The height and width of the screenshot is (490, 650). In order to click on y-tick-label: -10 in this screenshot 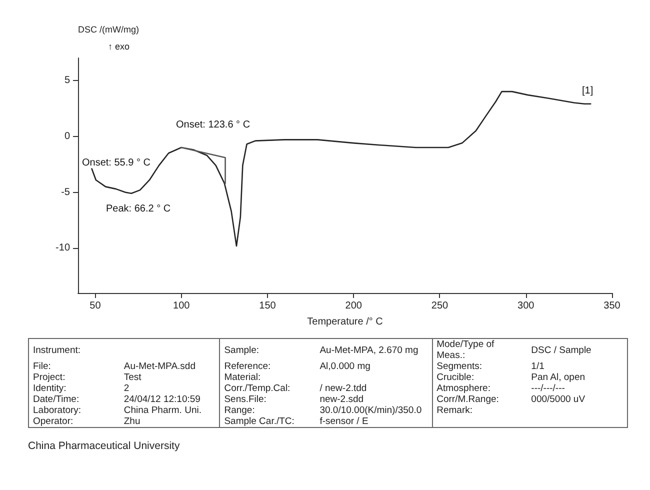, I will do `click(63, 248)`.